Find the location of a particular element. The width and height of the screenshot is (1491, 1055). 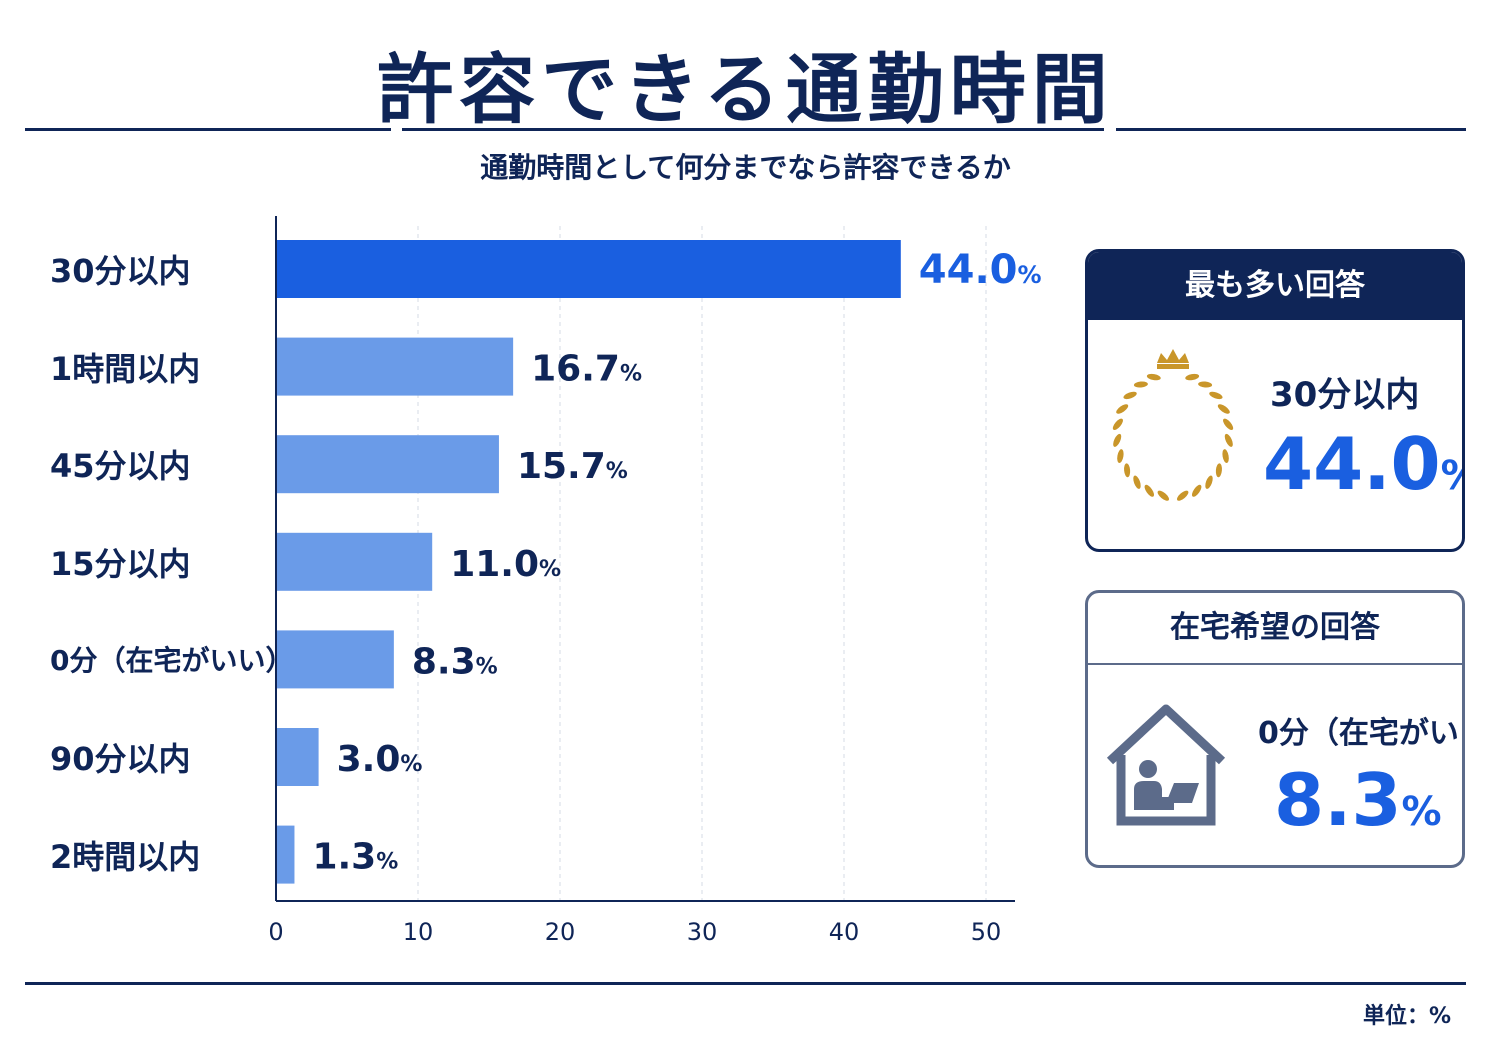

bar-value-label-2: 15.7% is located at coordinates (572, 466).